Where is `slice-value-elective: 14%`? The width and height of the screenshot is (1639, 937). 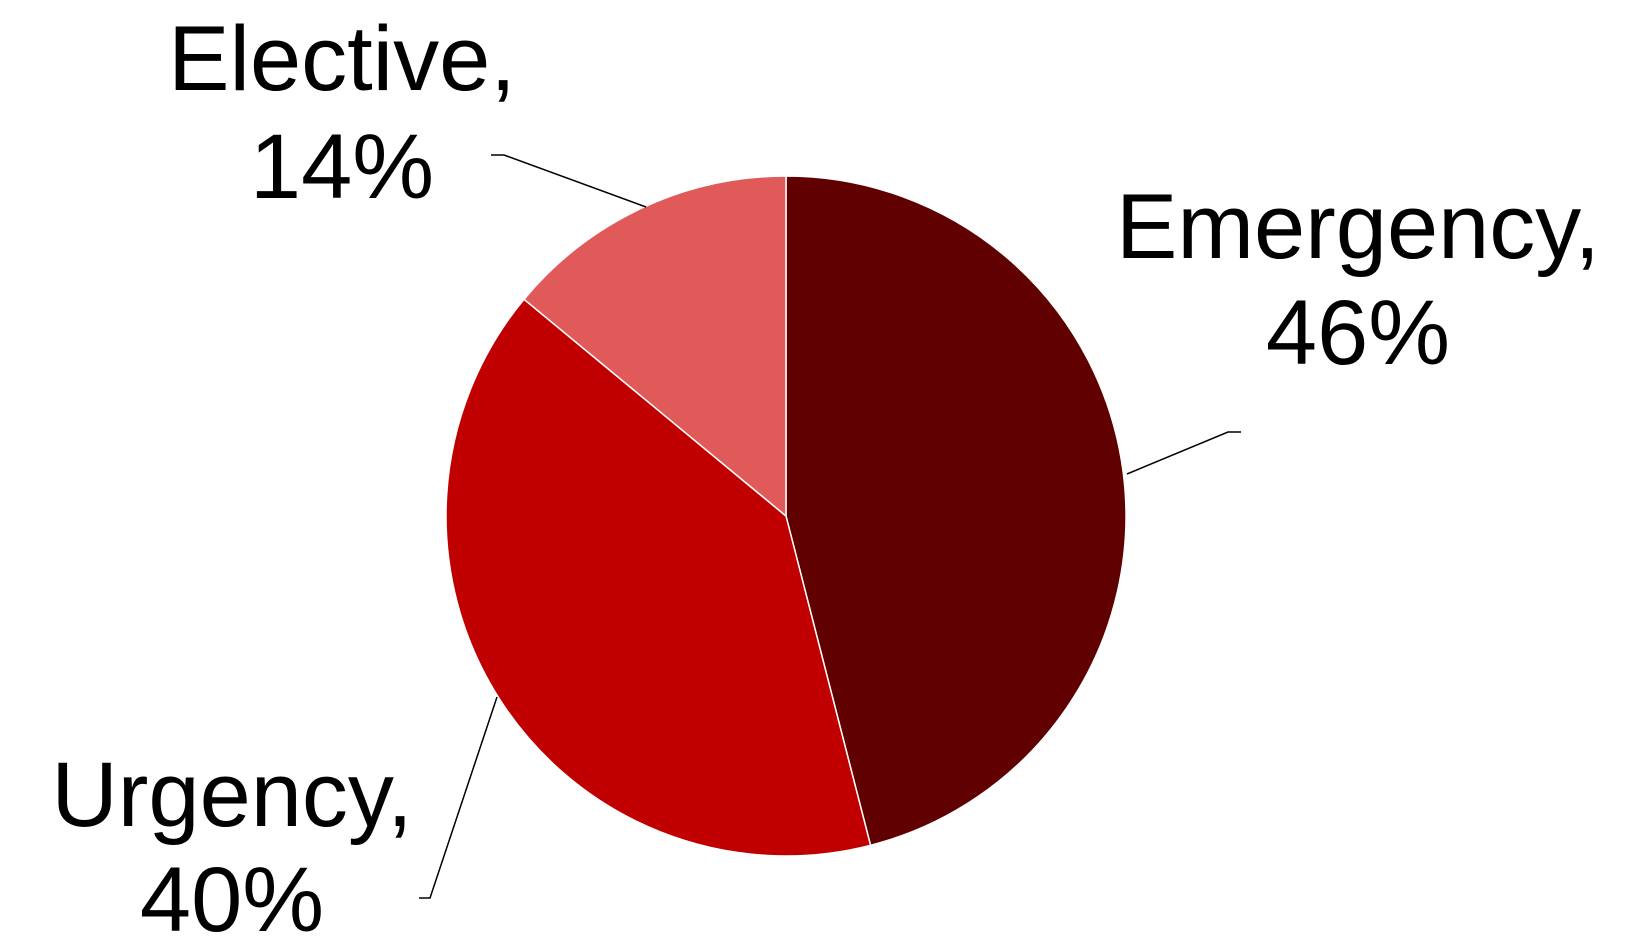 slice-value-elective: 14% is located at coordinates (342, 167).